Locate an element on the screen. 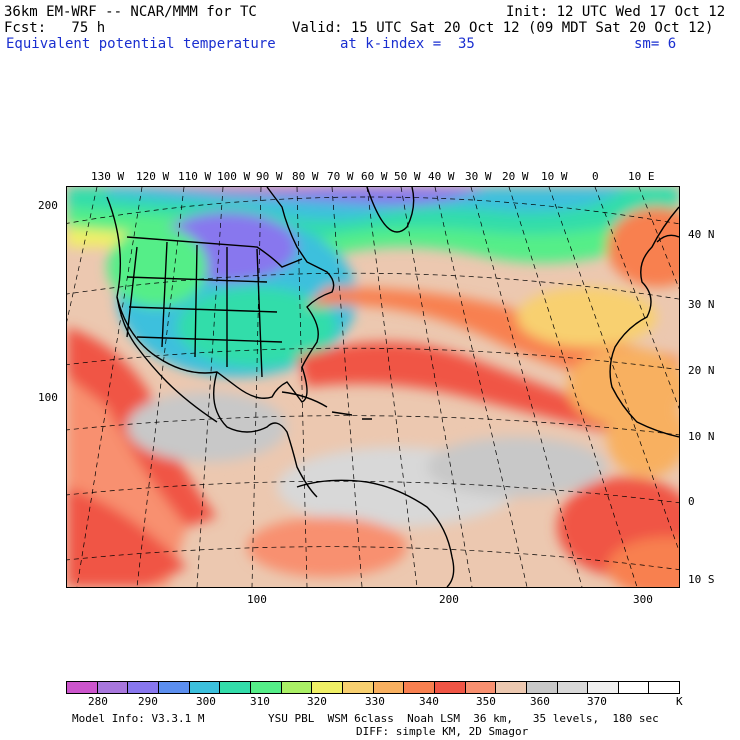  lat-label: 10 S is located at coordinates (701, 579).